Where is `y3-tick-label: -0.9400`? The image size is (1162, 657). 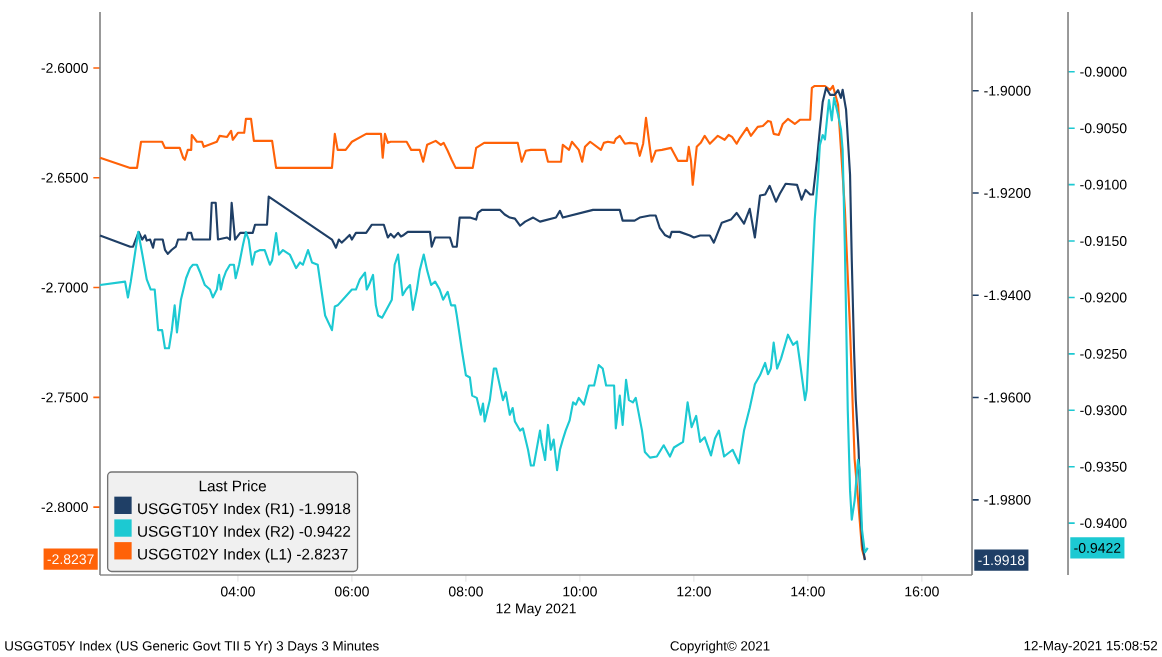 y3-tick-label: -0.9400 is located at coordinates (1103, 523).